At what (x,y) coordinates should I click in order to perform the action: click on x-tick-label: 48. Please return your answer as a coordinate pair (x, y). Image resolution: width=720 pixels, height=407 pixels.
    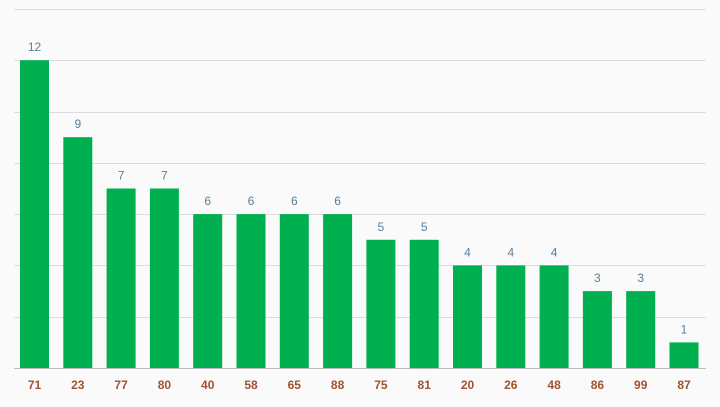
    Looking at the image, I should click on (554, 385).